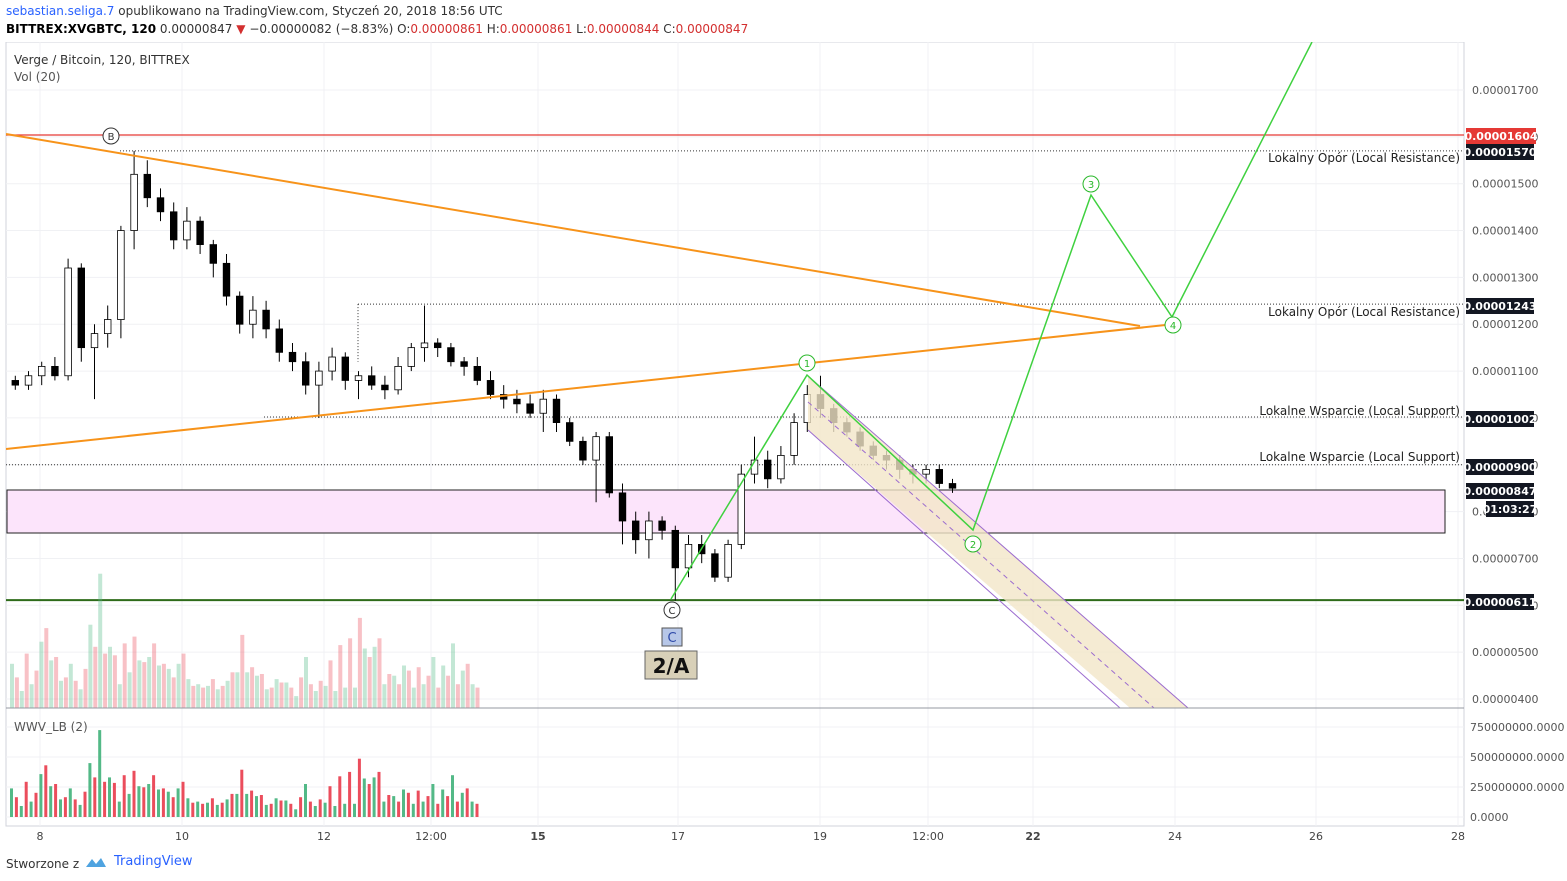 This screenshot has width=1567, height=881. Describe the element at coordinates (245, 640) in the screenshot. I see `volume-bars` at that location.